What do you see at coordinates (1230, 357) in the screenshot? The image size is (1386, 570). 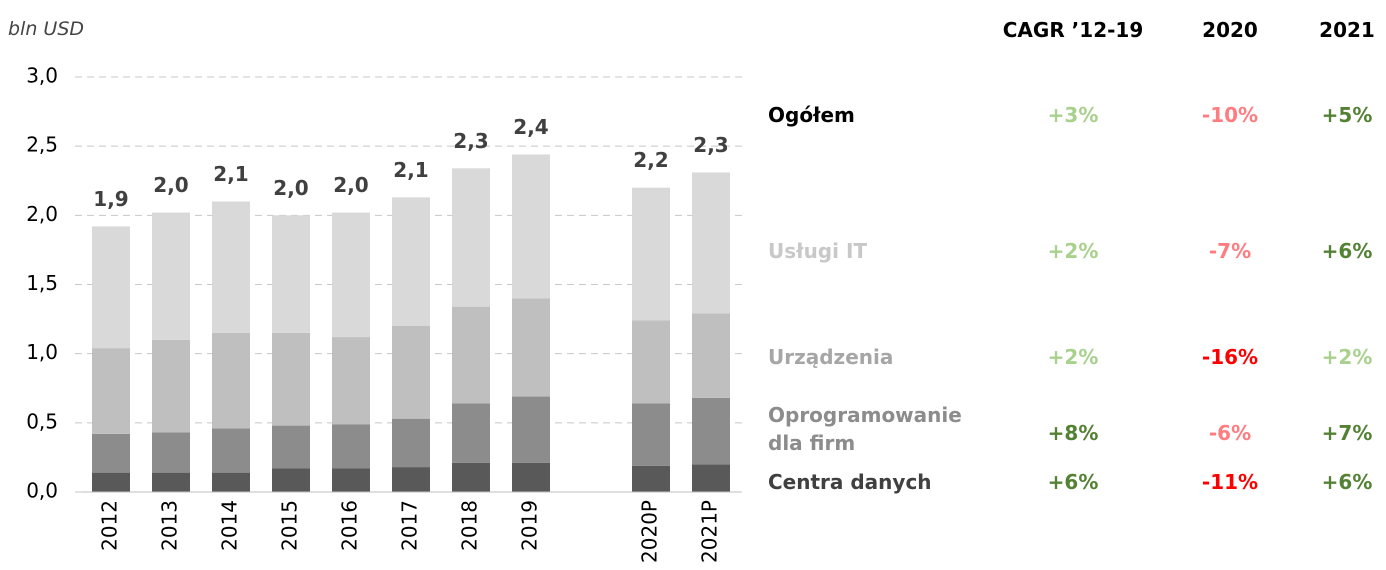 I see `growth-value: -16%` at bounding box center [1230, 357].